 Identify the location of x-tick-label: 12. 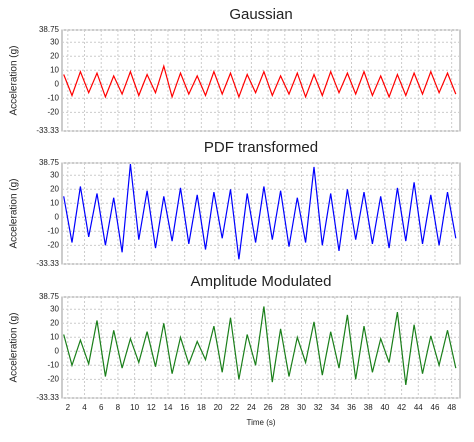
(151, 407).